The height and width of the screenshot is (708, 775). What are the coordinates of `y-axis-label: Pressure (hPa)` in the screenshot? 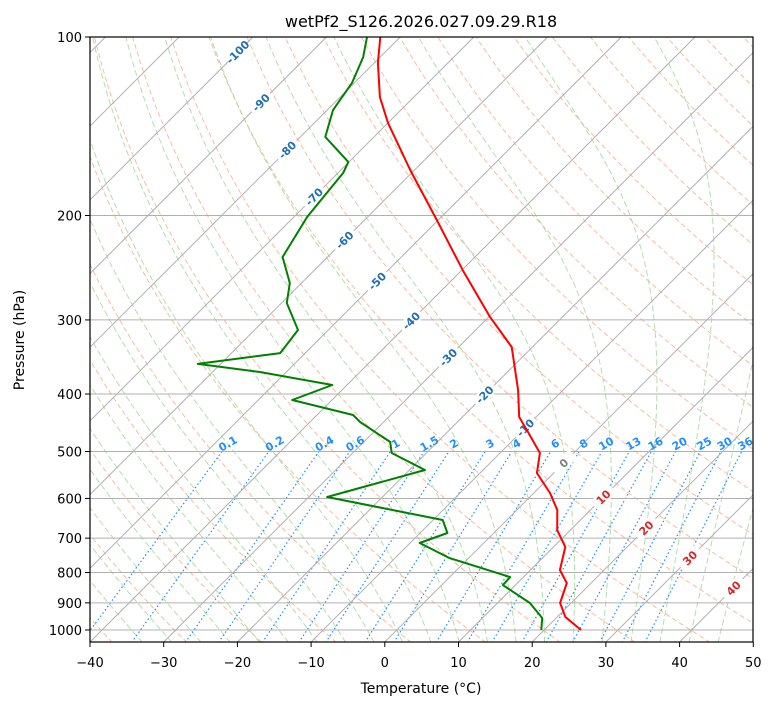 It's located at (20, 340).